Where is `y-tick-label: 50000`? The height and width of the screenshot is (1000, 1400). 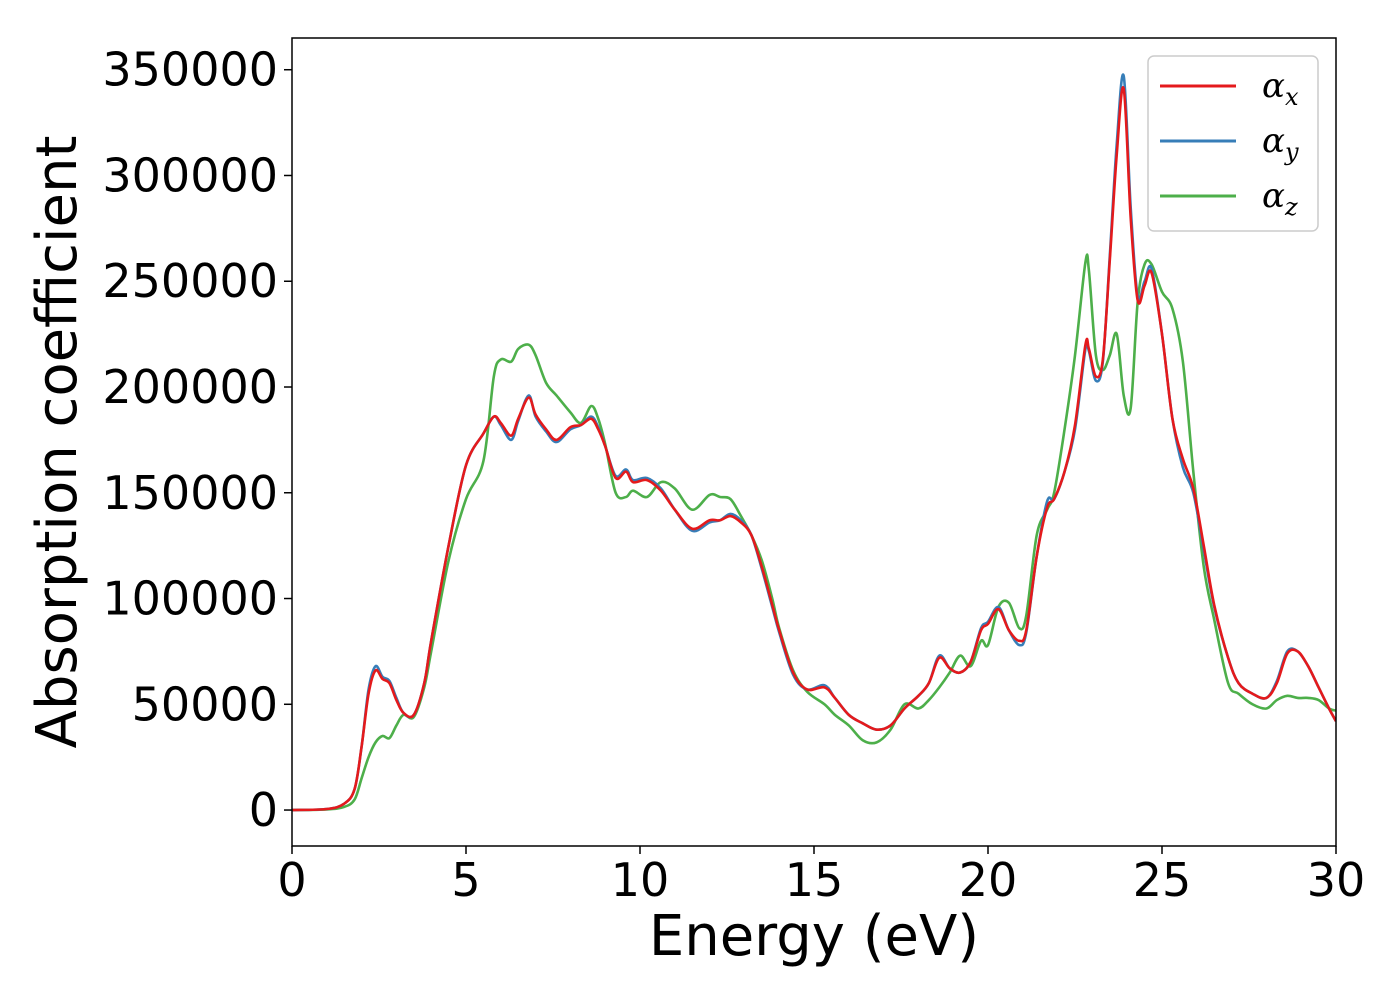 y-tick-label: 50000 is located at coordinates (205, 704).